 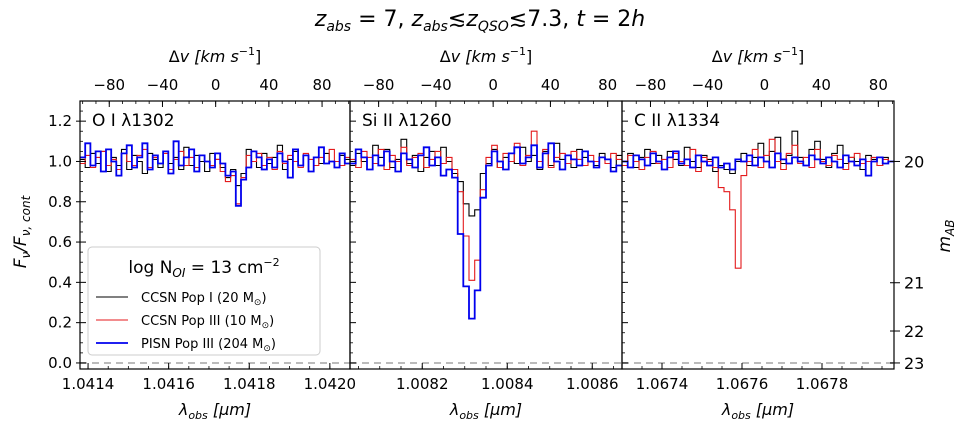 I want to click on x-tick-label: 1.0420, so click(x=330, y=384).